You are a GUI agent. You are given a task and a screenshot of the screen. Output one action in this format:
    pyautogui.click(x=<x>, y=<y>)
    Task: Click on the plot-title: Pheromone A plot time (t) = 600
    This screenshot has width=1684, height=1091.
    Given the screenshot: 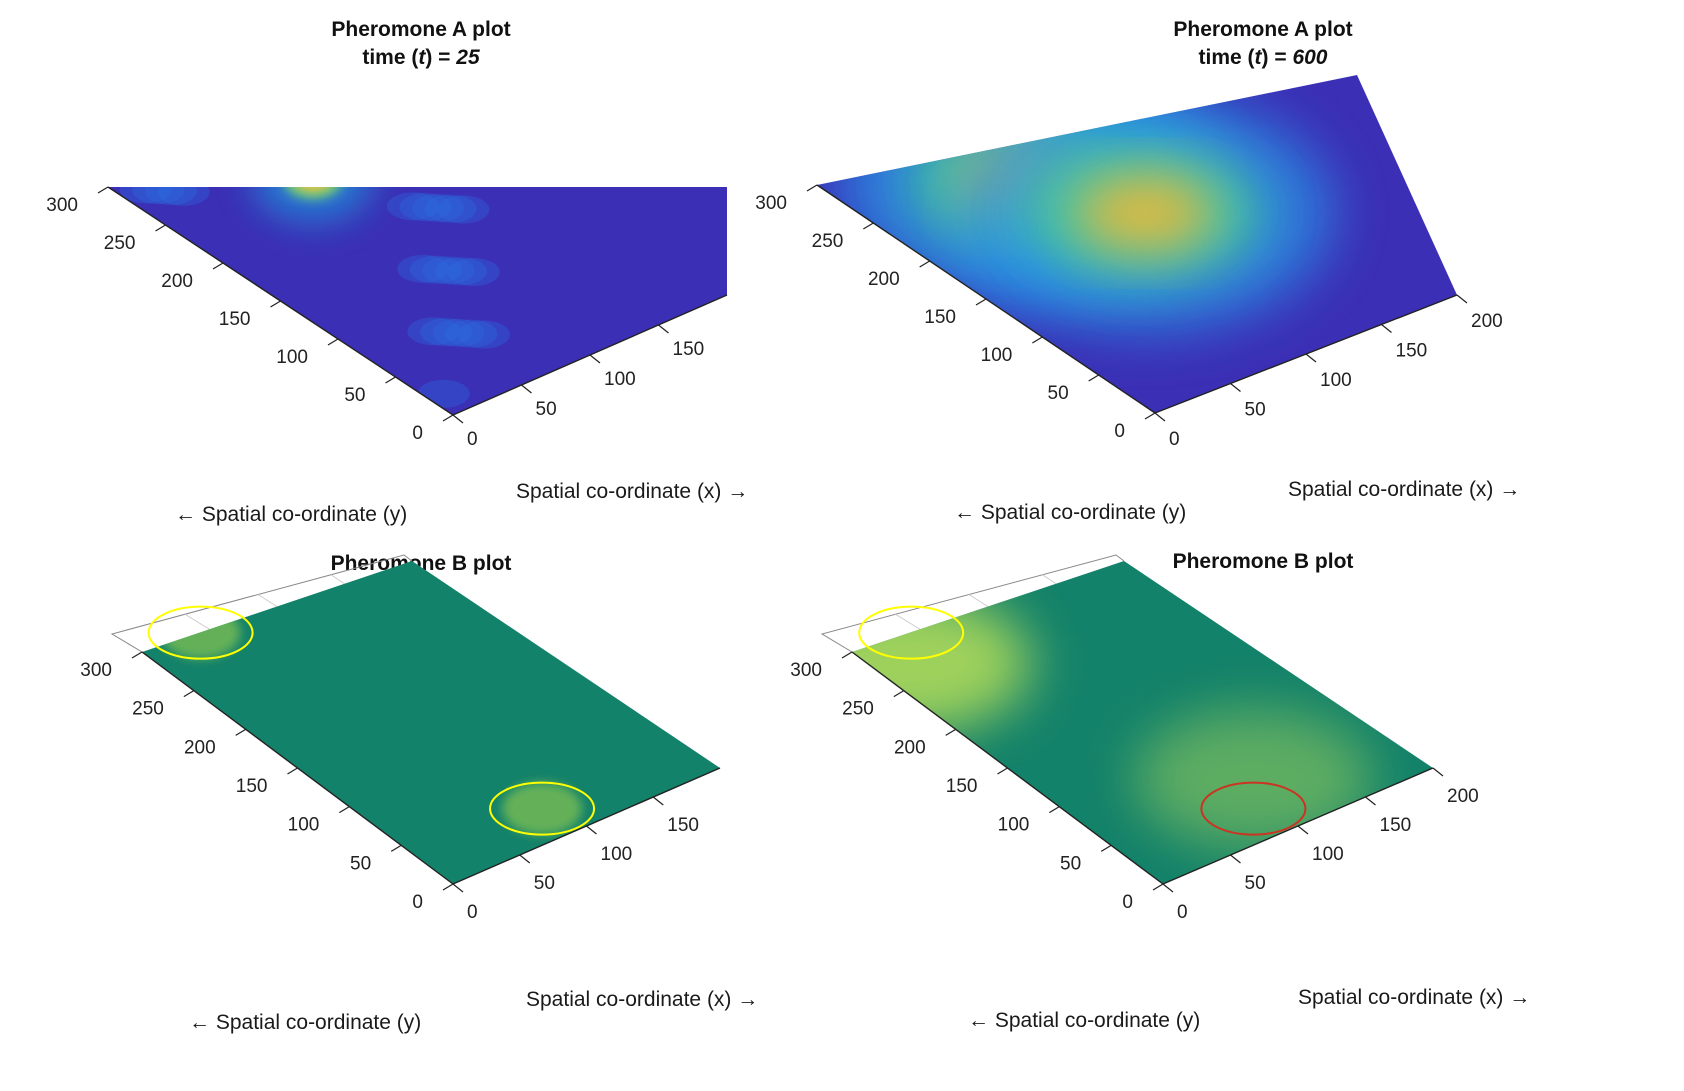 What is the action you would take?
    pyautogui.click(x=1263, y=44)
    